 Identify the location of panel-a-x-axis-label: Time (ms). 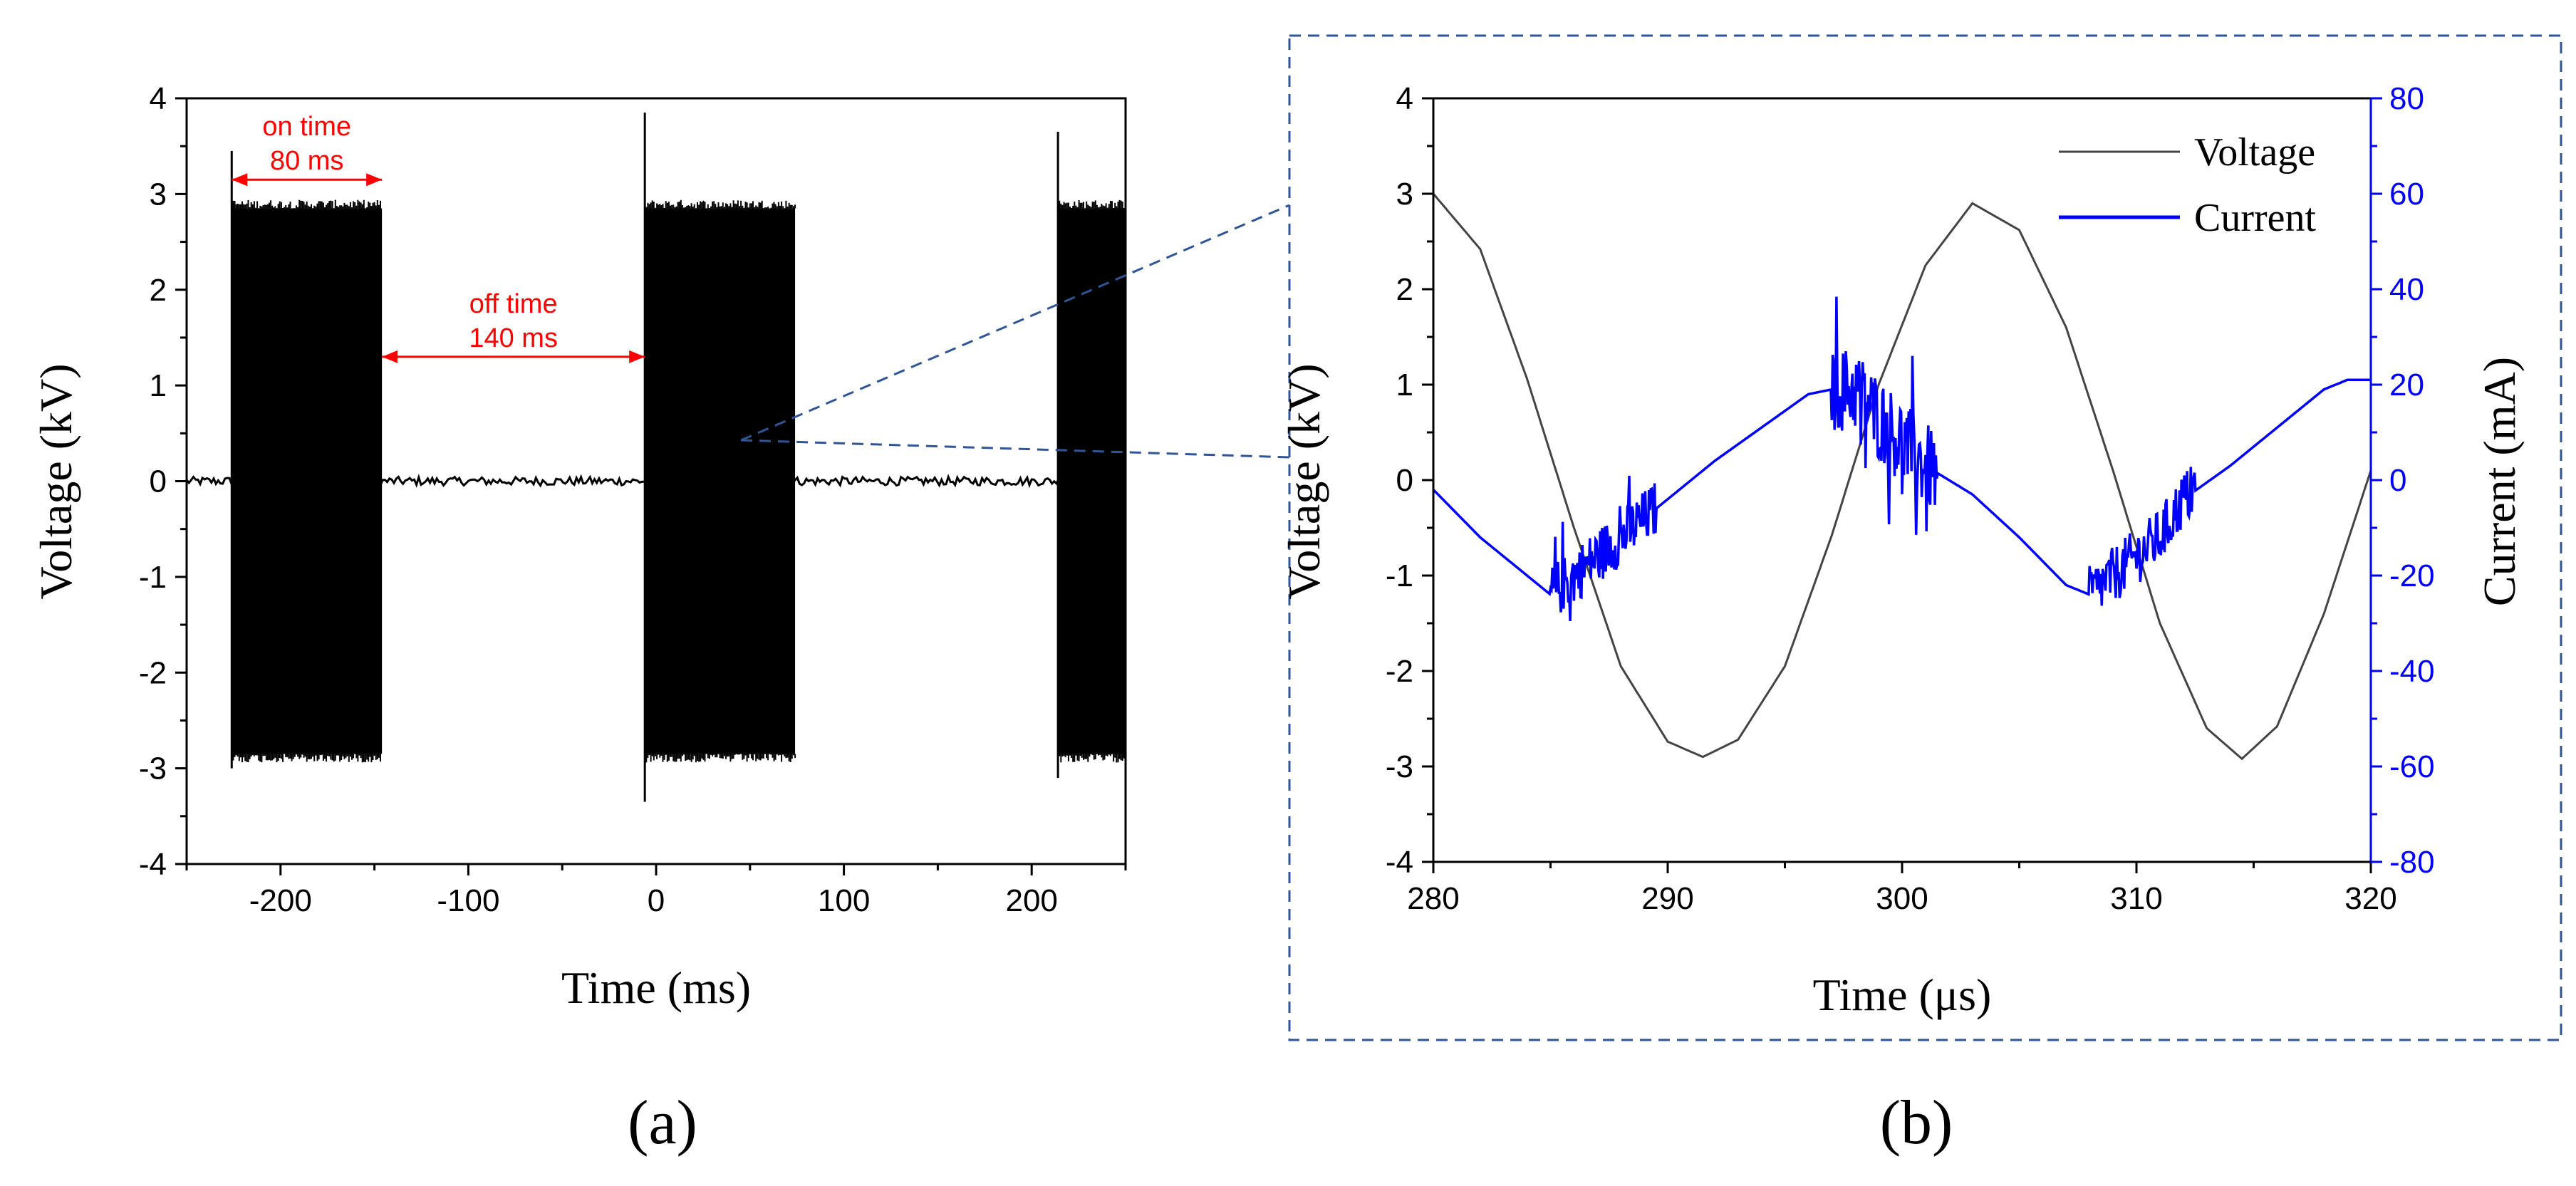
(656, 987).